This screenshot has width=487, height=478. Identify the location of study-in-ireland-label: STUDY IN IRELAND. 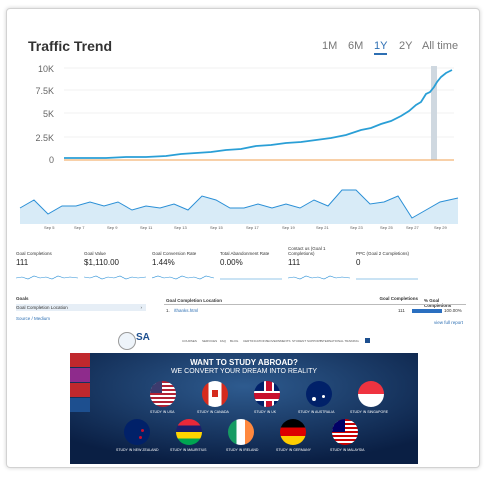
(242, 450).